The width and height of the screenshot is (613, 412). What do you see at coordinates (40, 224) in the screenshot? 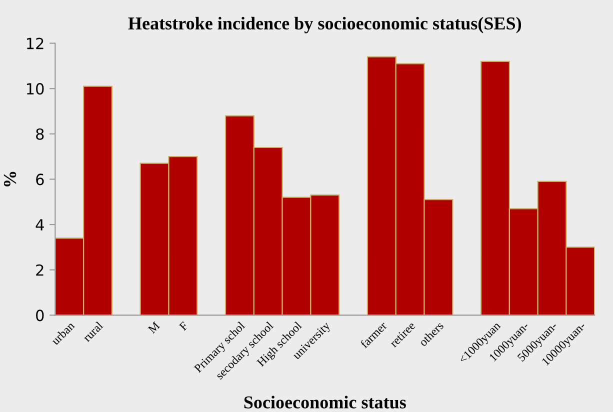
I see `y-tick-label: 4` at bounding box center [40, 224].